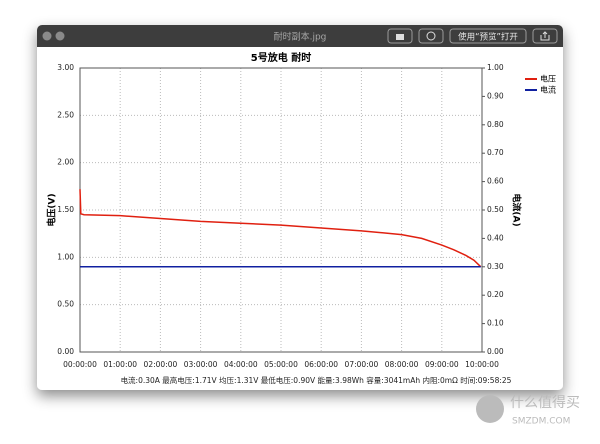  What do you see at coordinates (548, 90) in the screenshot?
I see `legend-label: 电流` at bounding box center [548, 90].